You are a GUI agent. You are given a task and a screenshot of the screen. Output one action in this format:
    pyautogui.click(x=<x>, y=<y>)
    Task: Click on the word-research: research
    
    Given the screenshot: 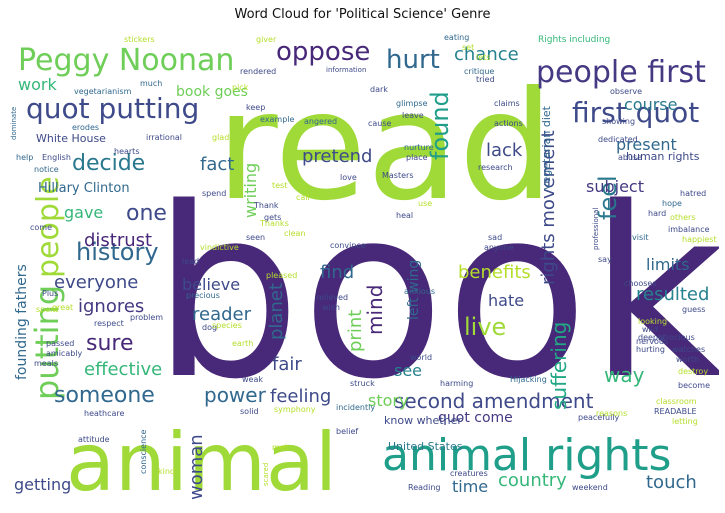 What is the action you would take?
    pyautogui.click(x=495, y=167)
    